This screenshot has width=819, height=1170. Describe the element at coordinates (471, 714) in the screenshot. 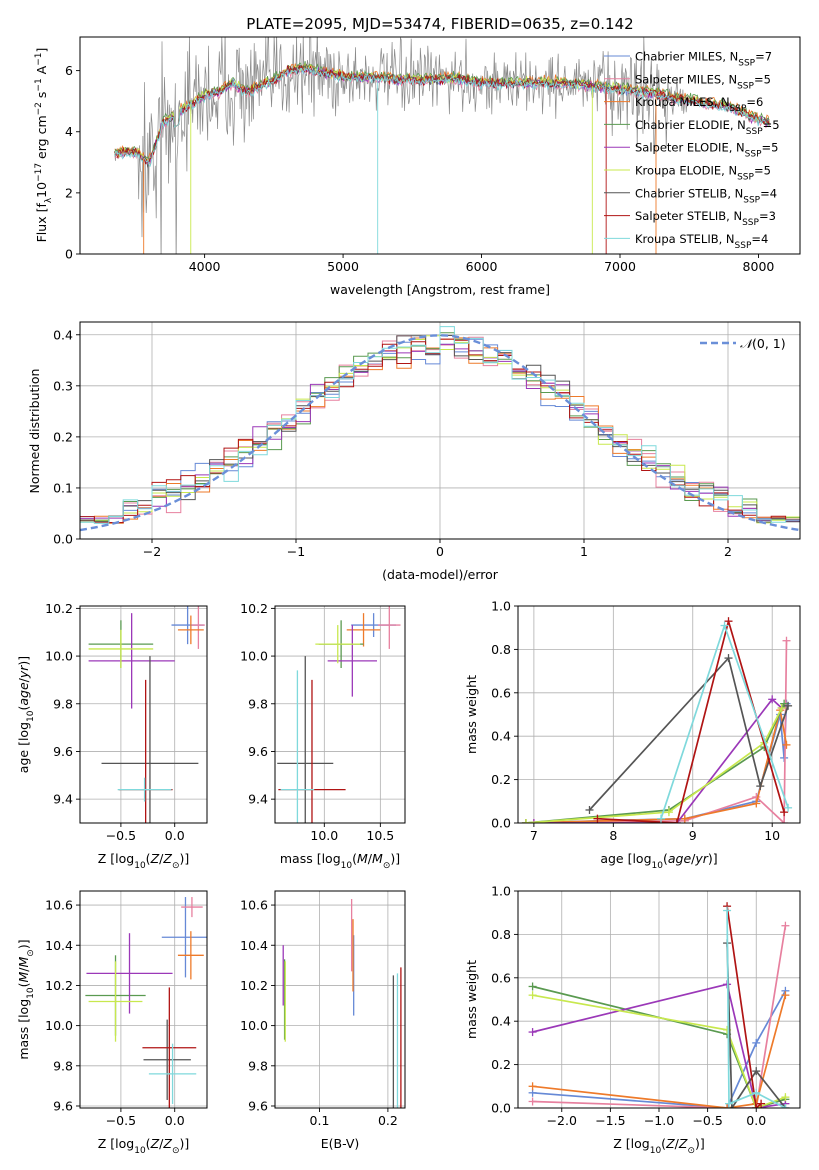

I see `y-axis-label: mass weight` at that location.